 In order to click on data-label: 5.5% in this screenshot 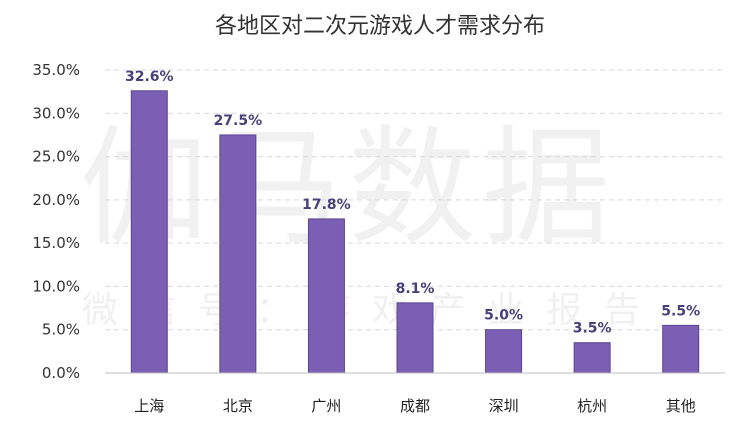, I will do `click(680, 311)`.